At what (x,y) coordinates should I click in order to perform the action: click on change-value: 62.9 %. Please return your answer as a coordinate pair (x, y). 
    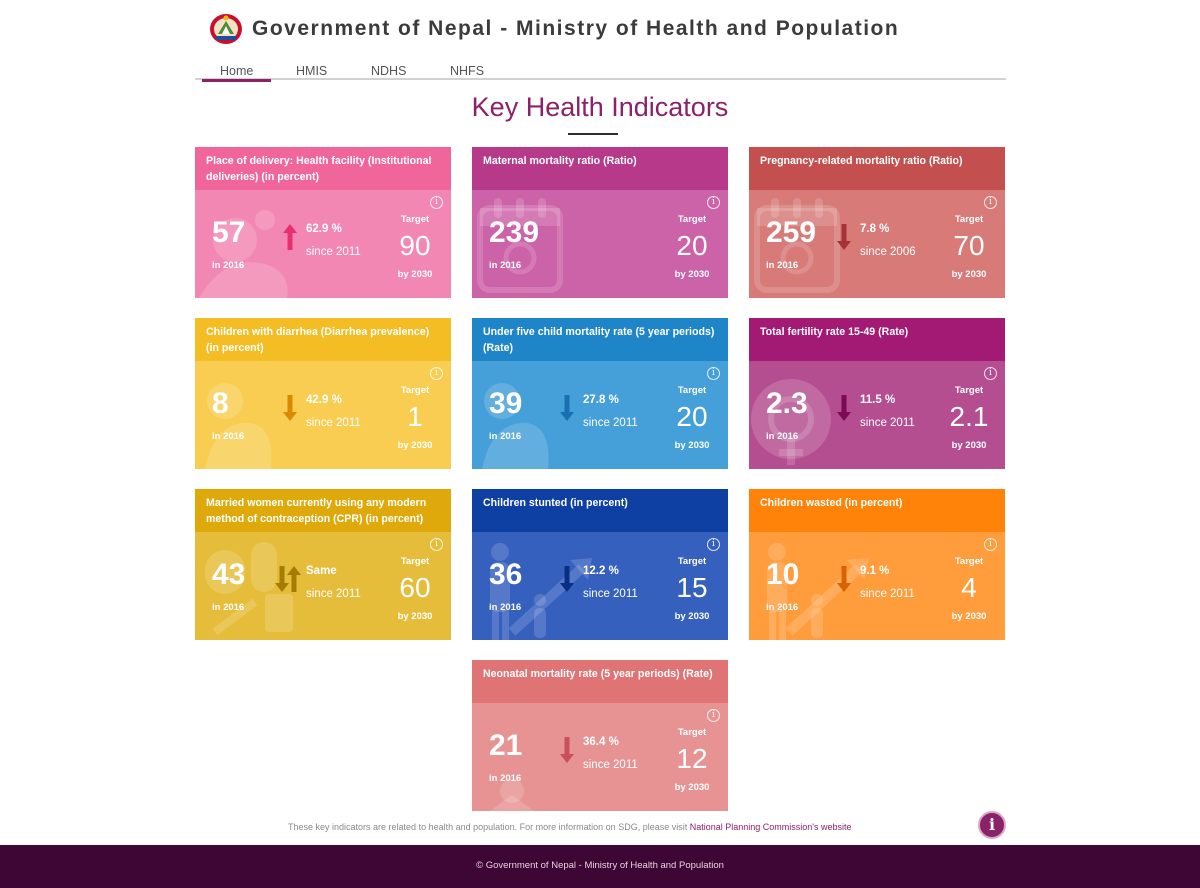
    Looking at the image, I should click on (324, 229).